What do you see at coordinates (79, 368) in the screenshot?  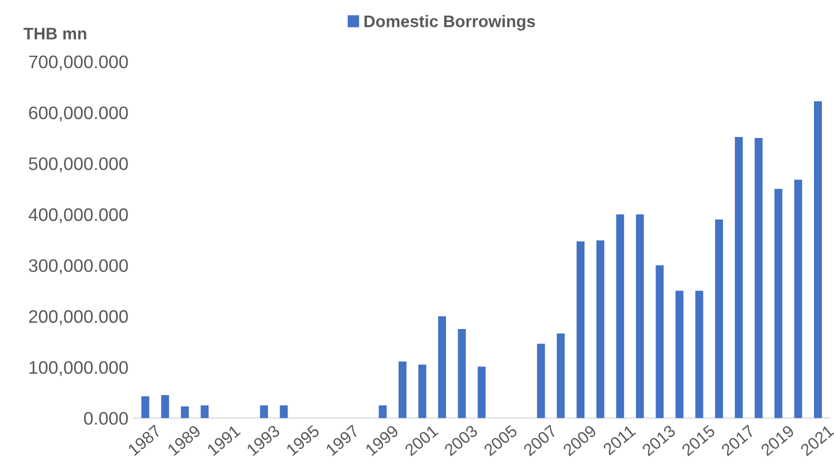 I see `y-tick-label: 100,000.000` at bounding box center [79, 368].